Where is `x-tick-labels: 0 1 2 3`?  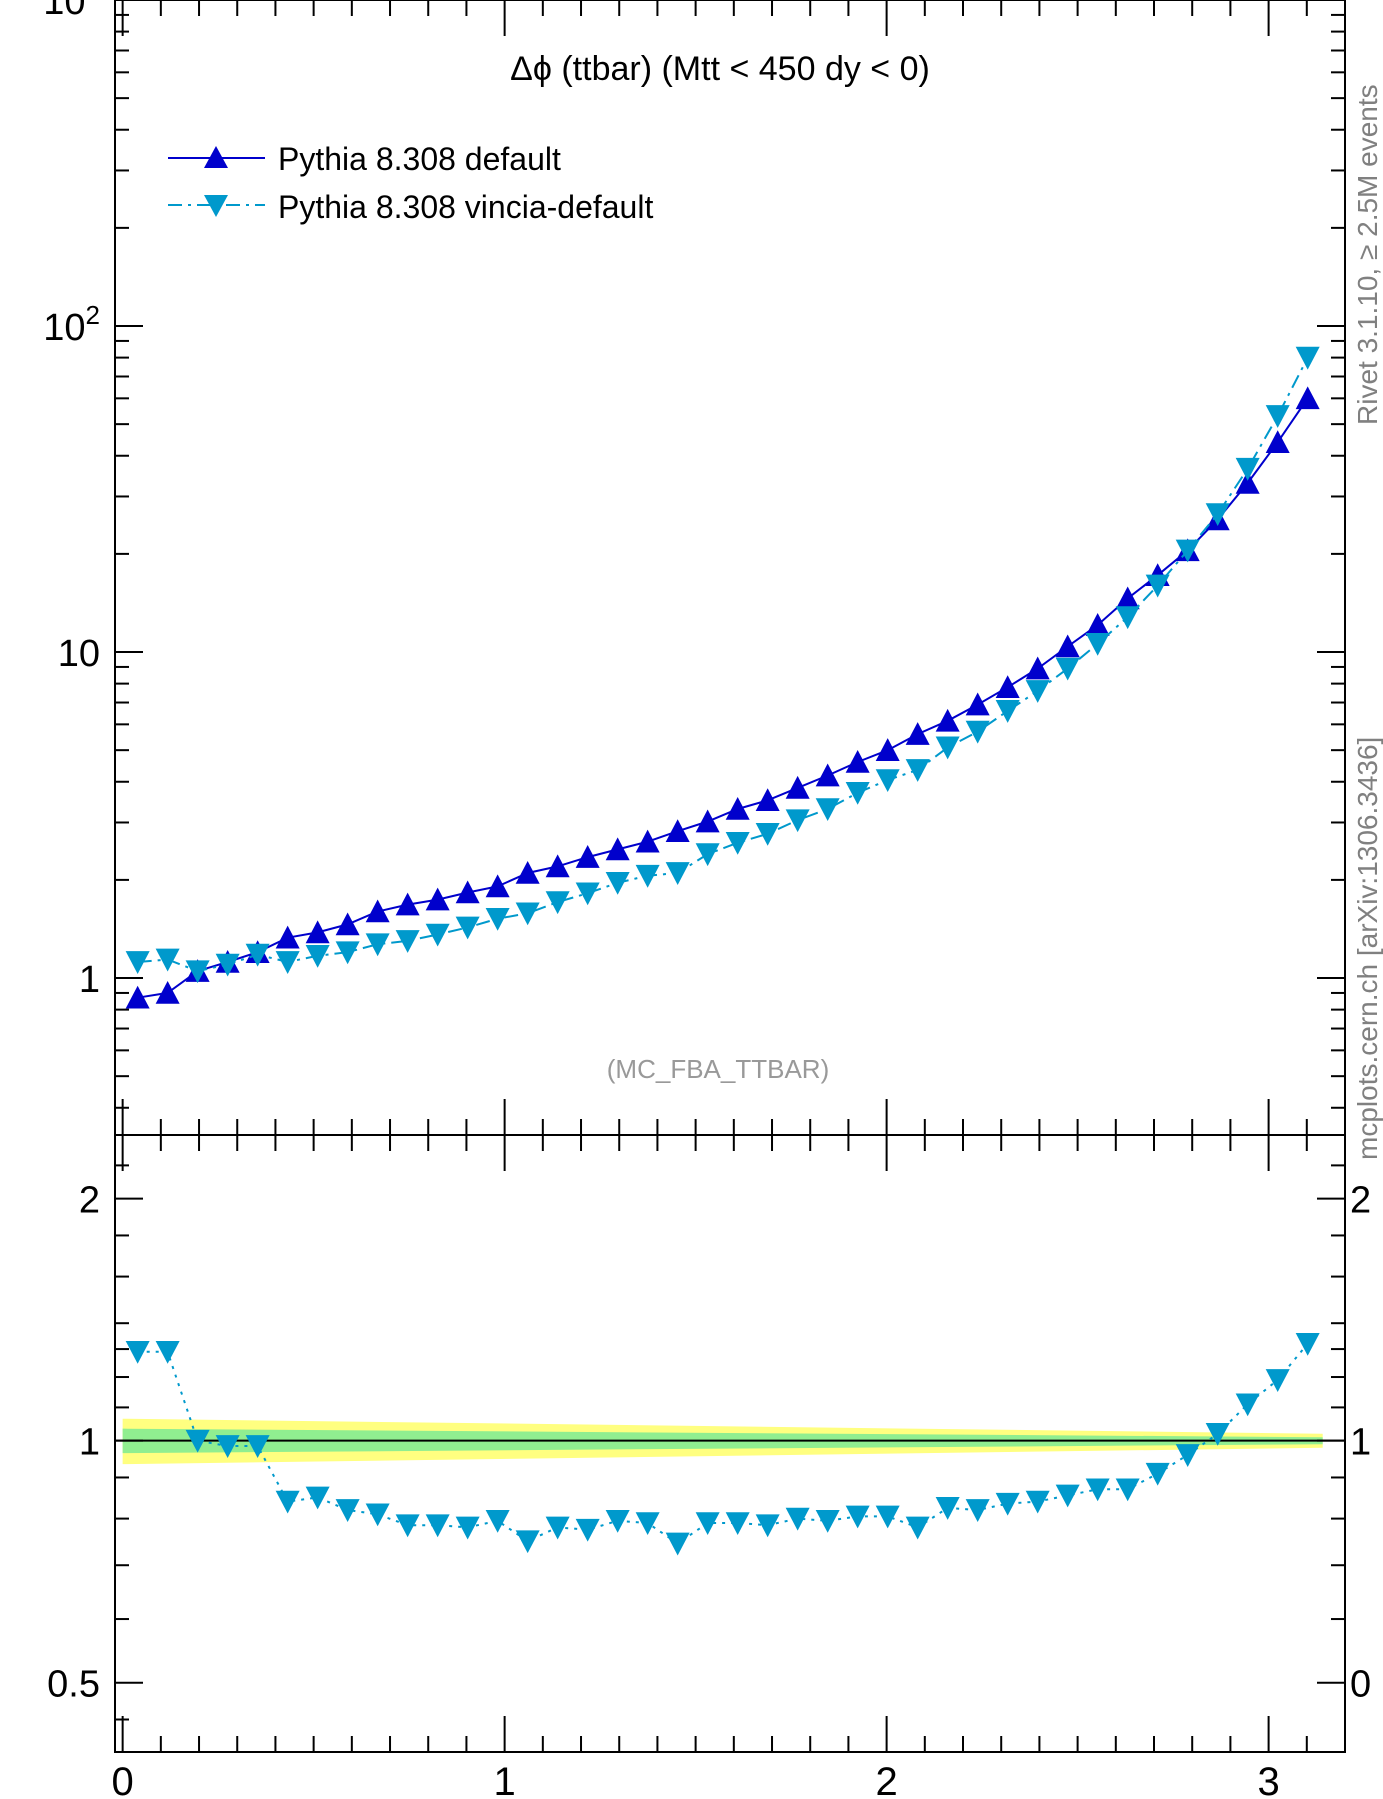 x-tick-labels: 0 1 2 3 is located at coordinates (696, 1779).